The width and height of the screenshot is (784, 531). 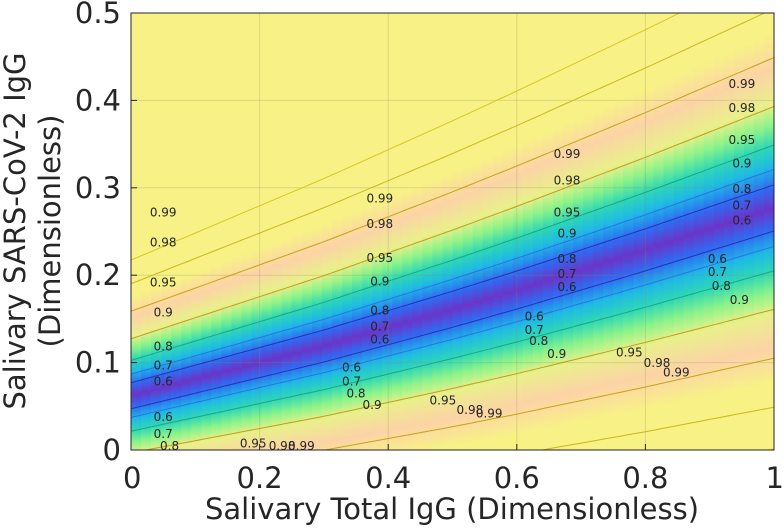 I want to click on y-axis-label-line-1: Salivary SARS-CoV-2 IgG, so click(x=16, y=230).